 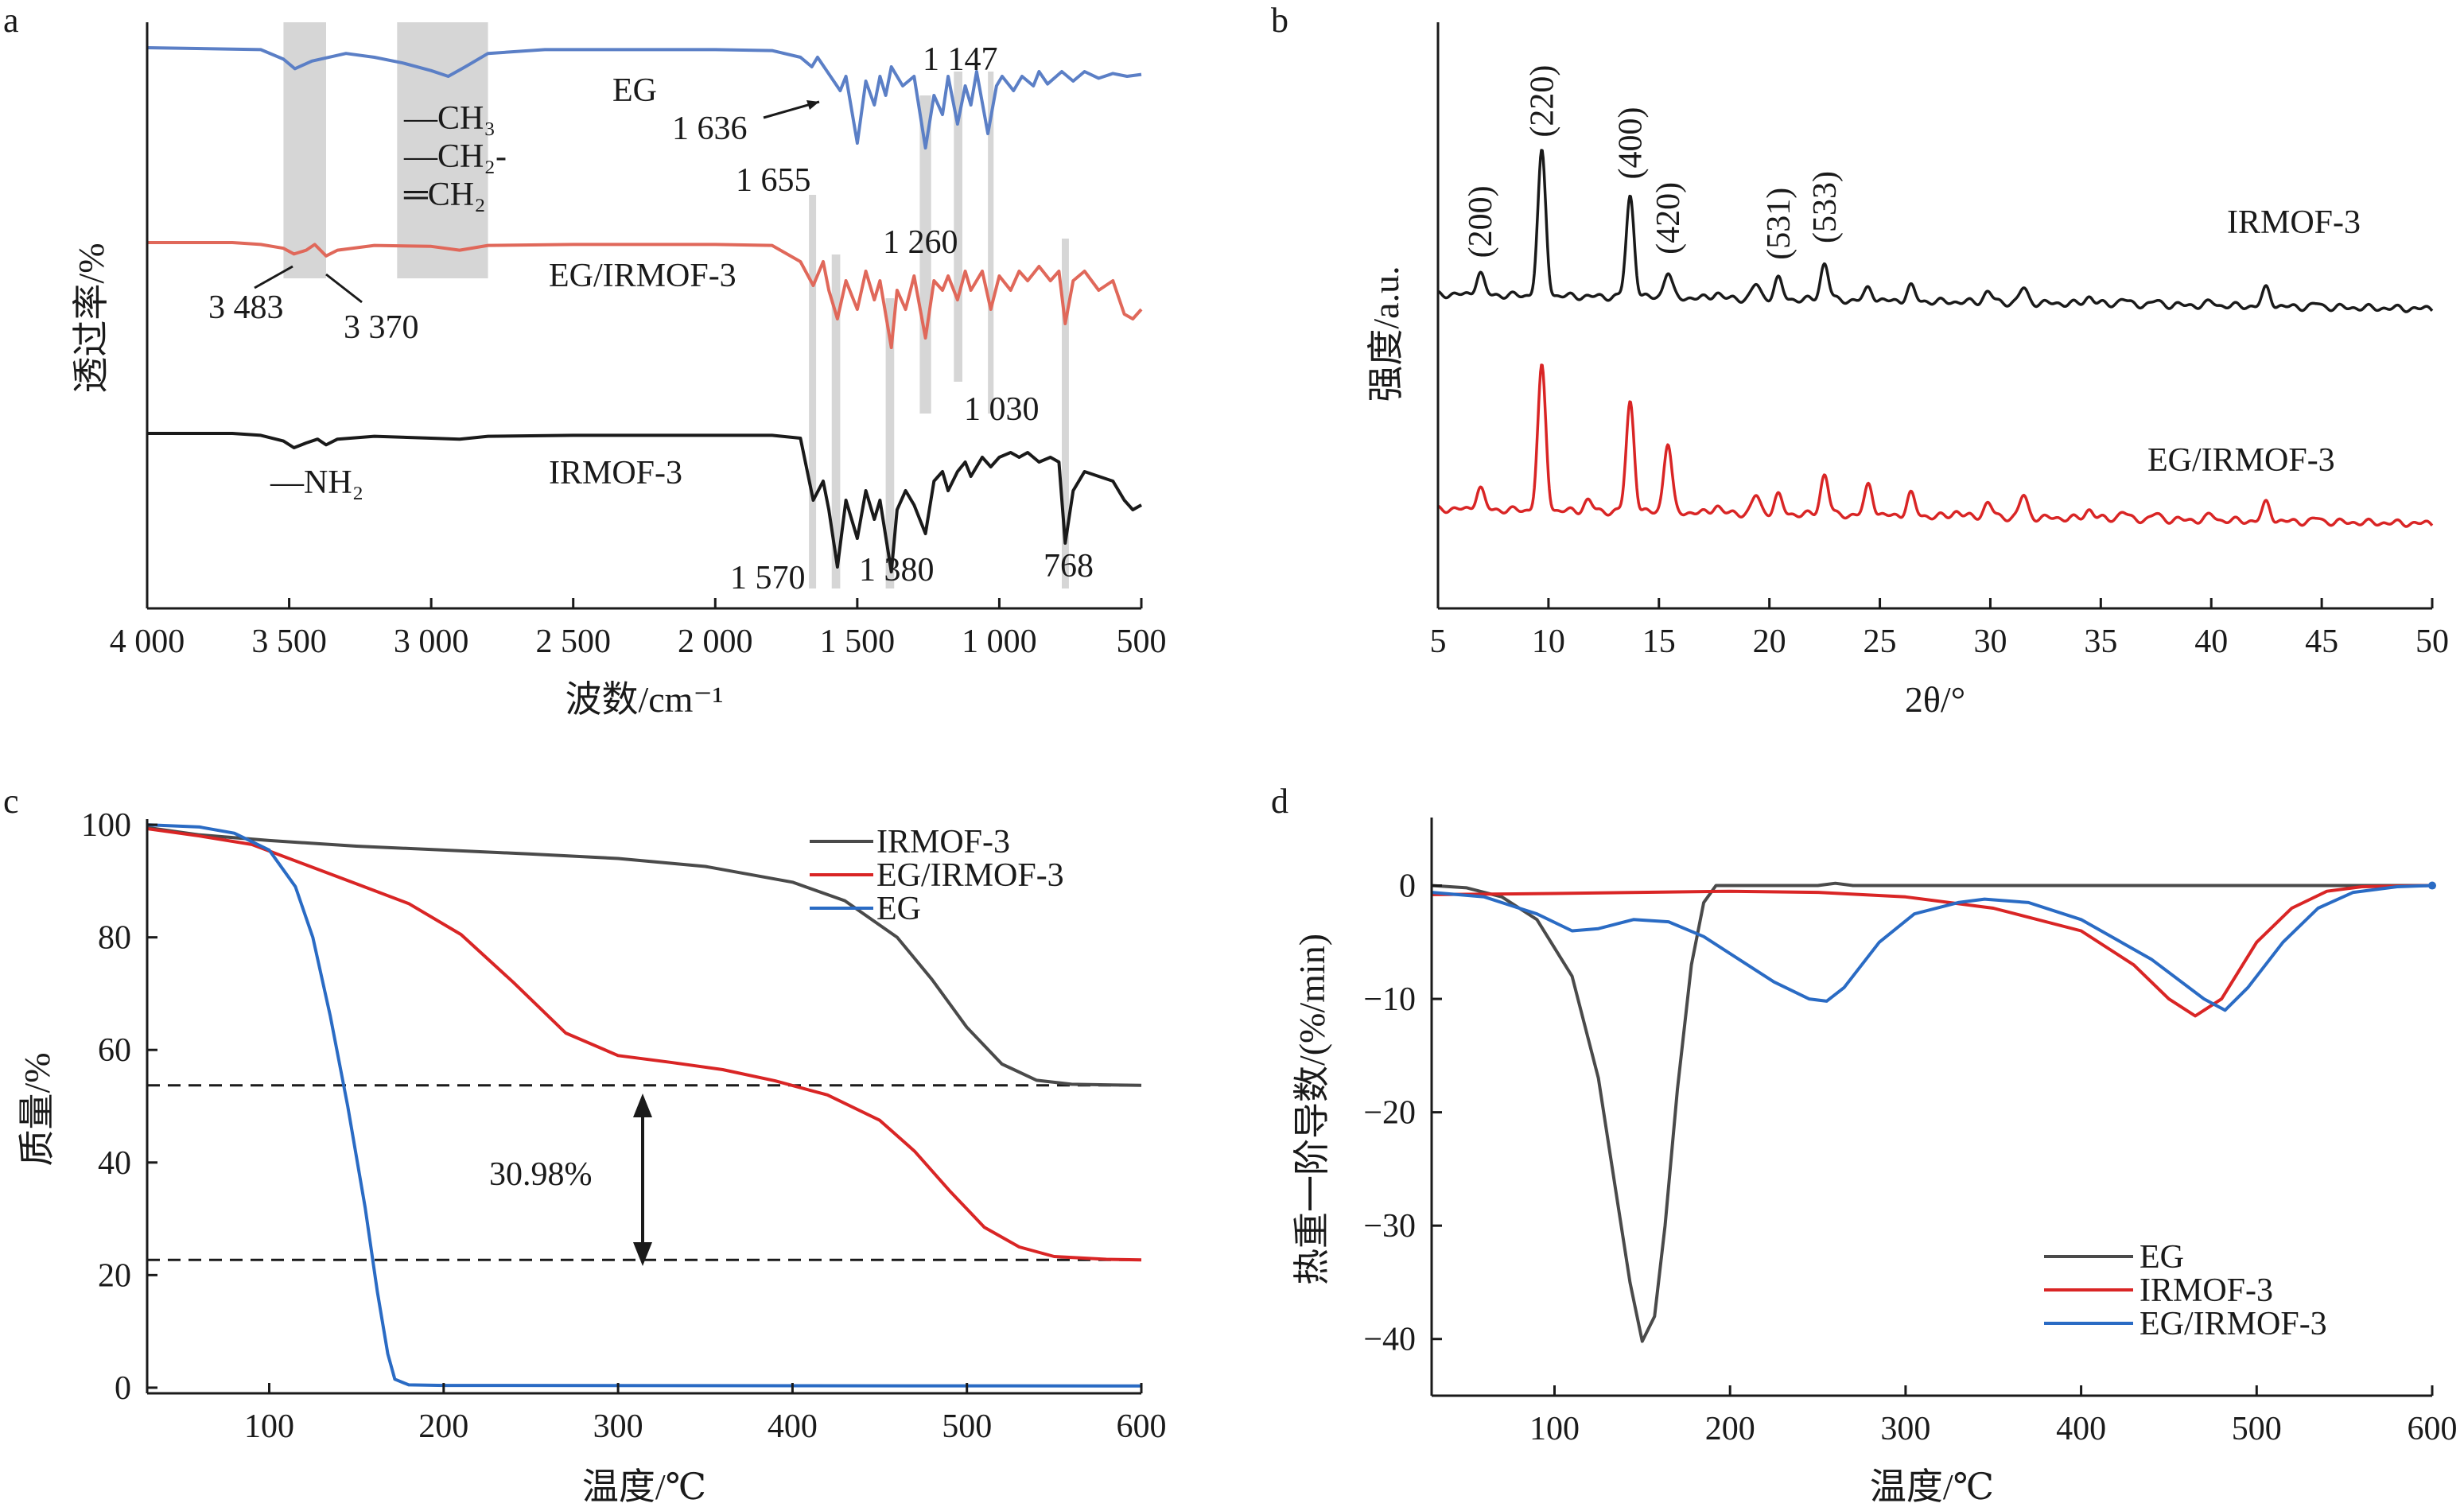 I want to click on series-label-eg: EG, so click(x=634, y=91).